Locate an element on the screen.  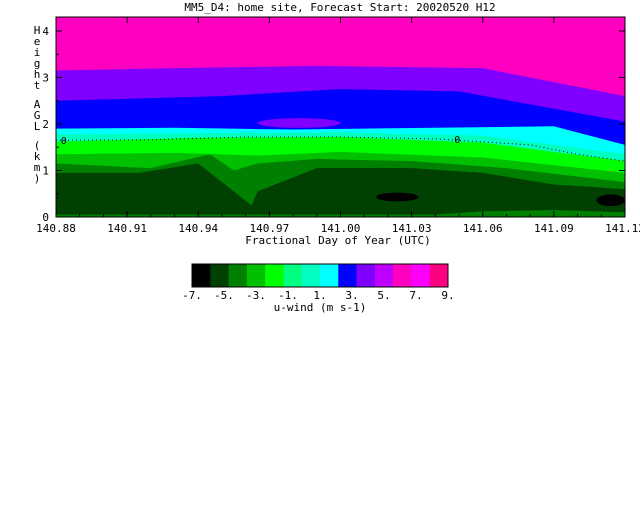
y-tick-label: 4 is located at coordinates (45, 31).